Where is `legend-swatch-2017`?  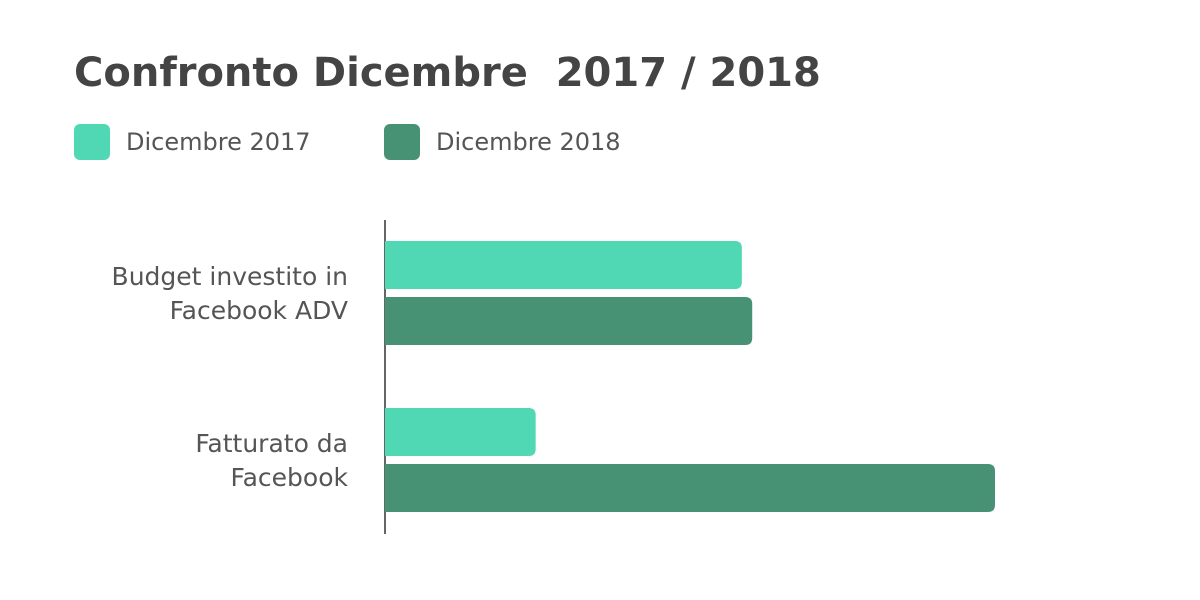 legend-swatch-2017 is located at coordinates (92, 142).